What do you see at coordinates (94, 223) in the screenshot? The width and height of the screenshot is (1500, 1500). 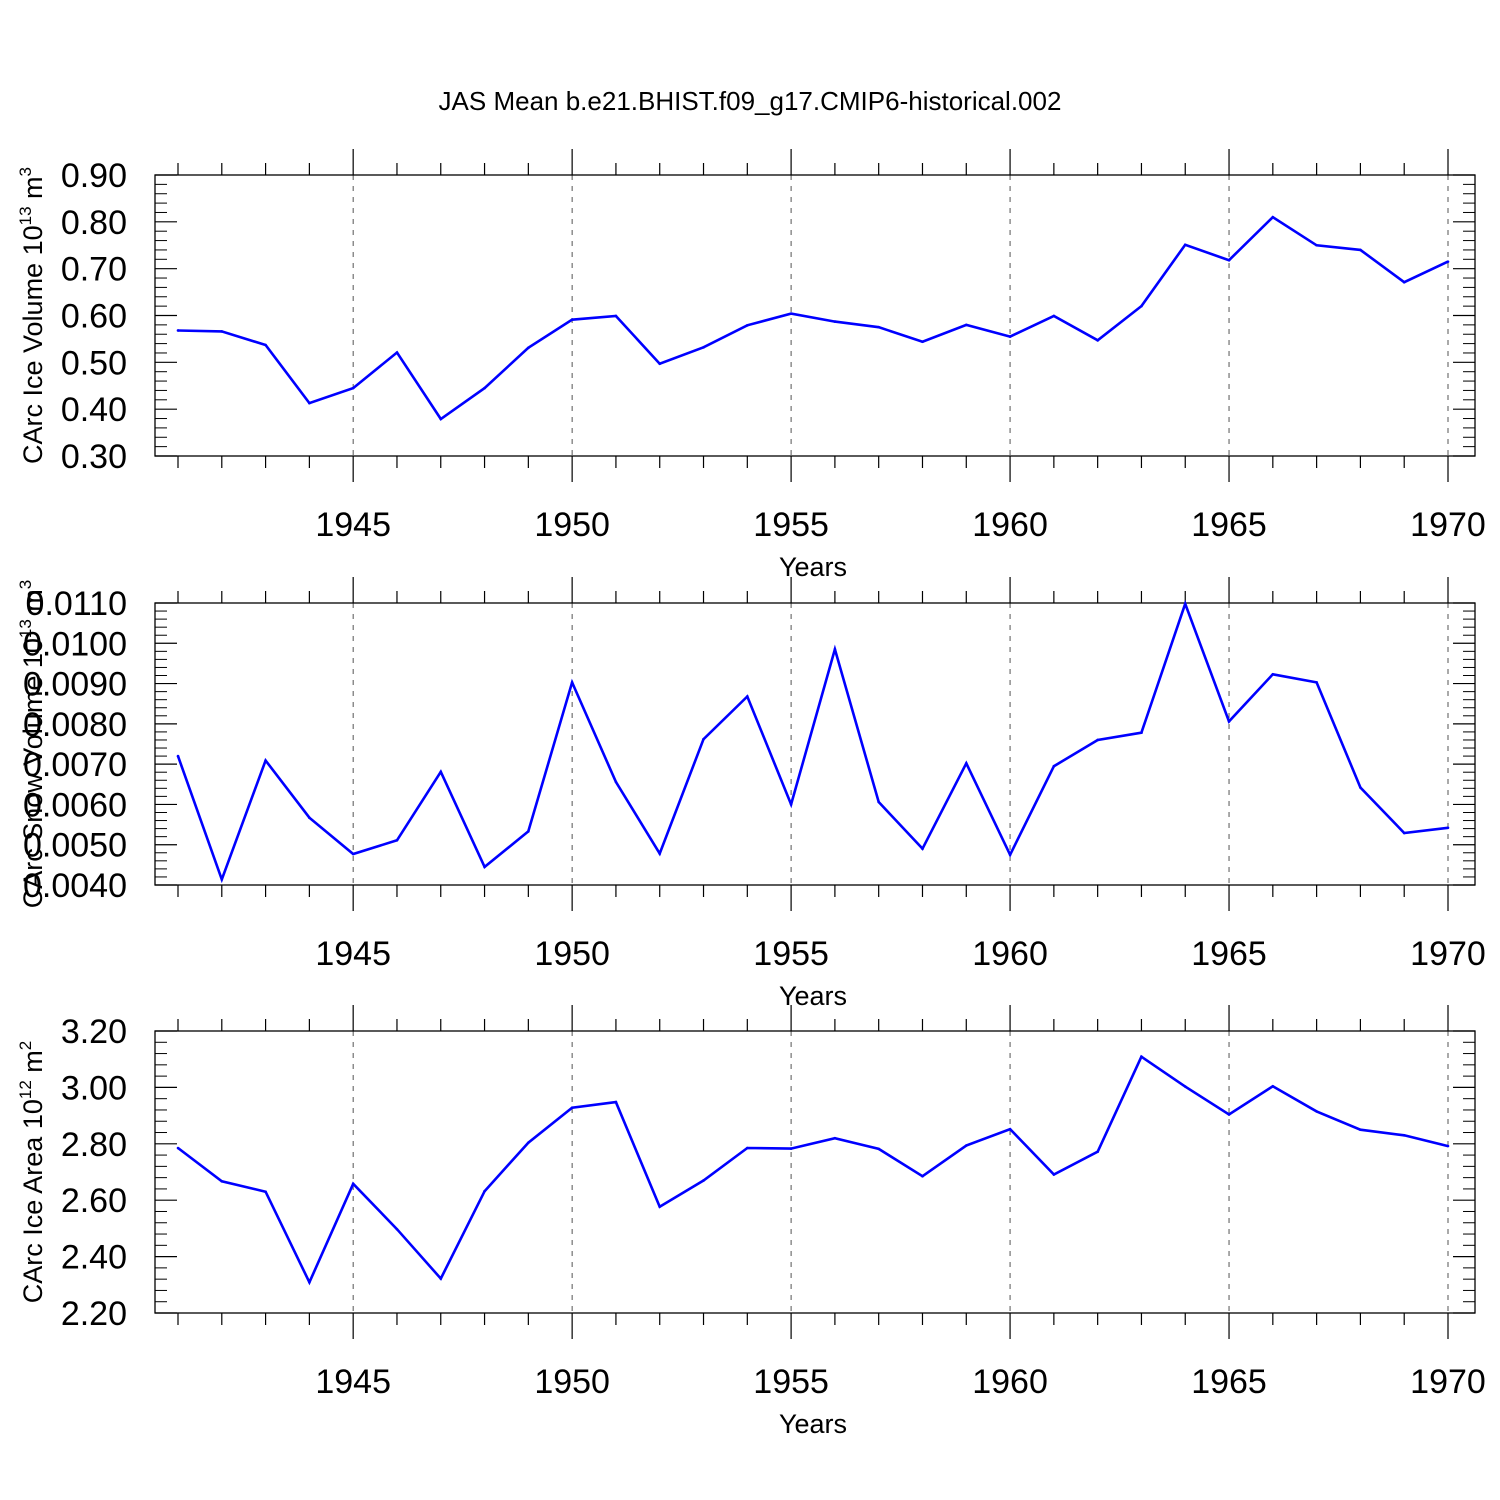 I see `y-tick-label: 0.80` at bounding box center [94, 223].